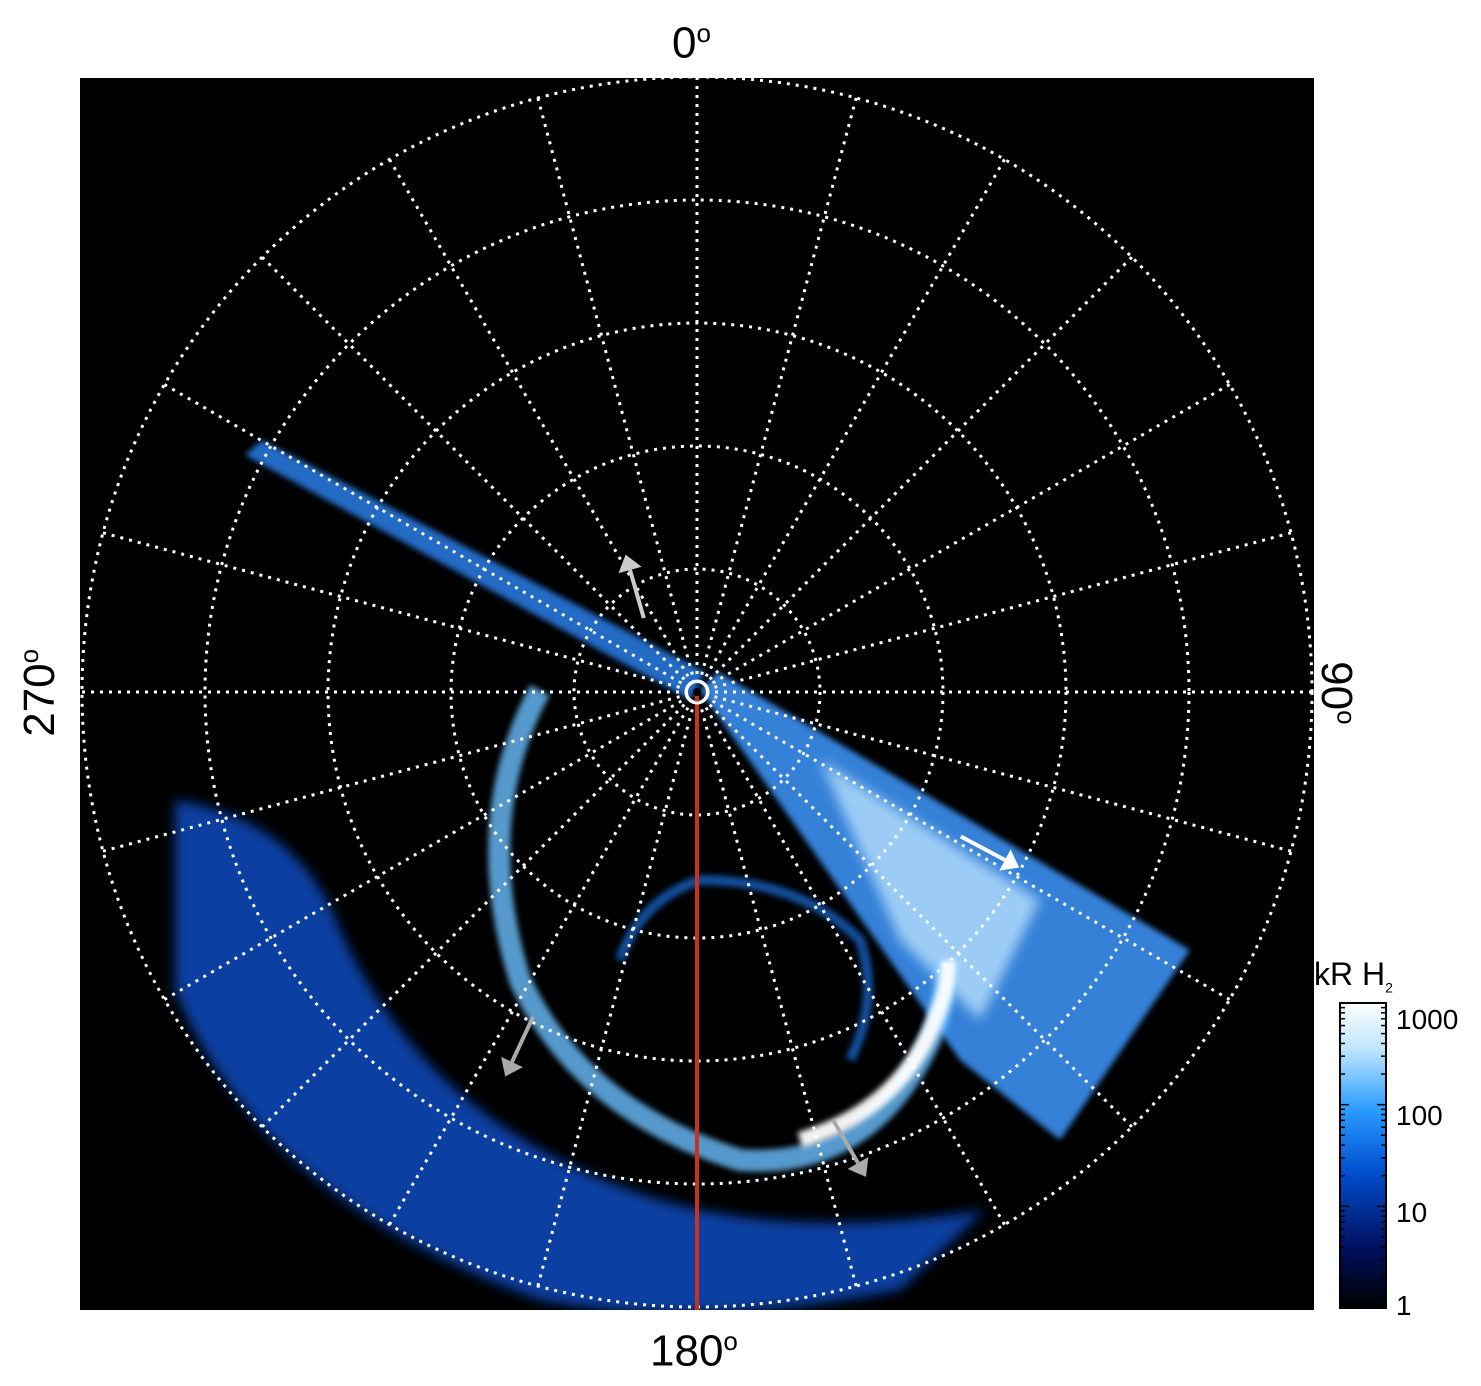  Describe the element at coordinates (744, 968) in the screenshot. I see `inner-arc` at that location.